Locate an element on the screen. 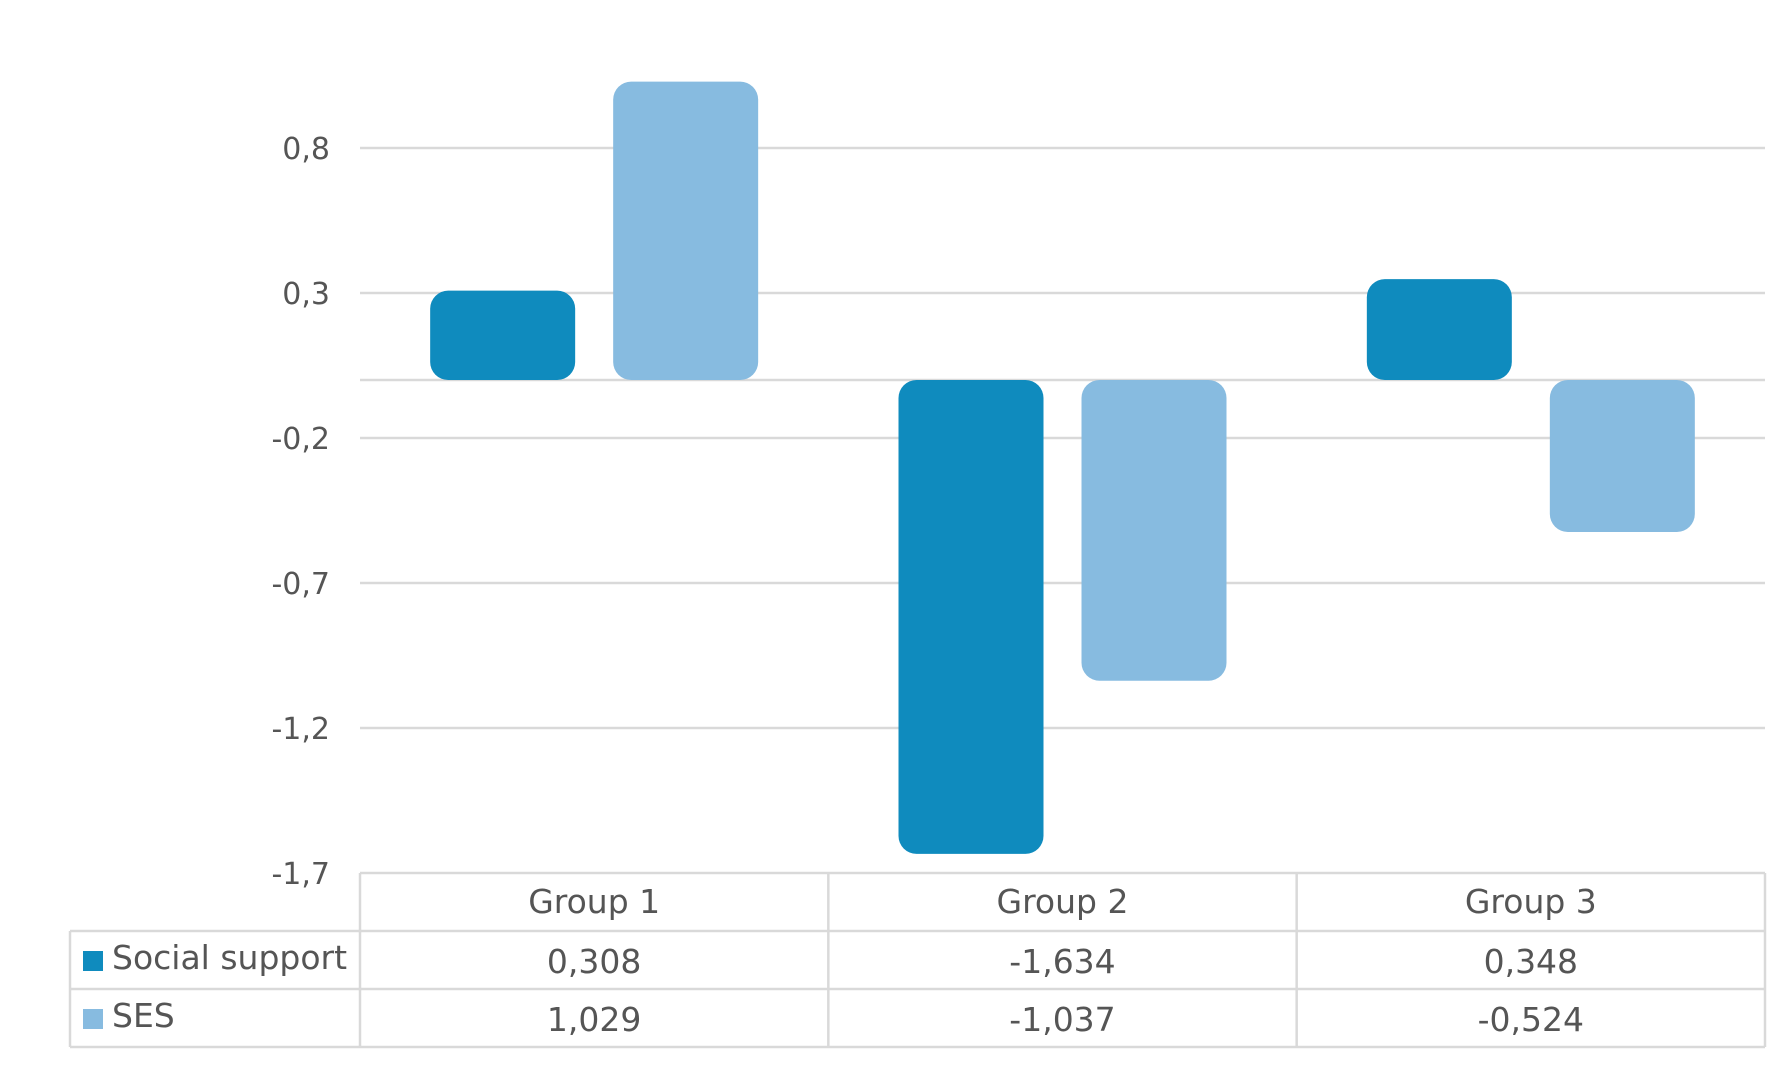 Image resolution: width=1778 pixels, height=1067 pixels. y-tick-label: 0,8 is located at coordinates (306, 149).